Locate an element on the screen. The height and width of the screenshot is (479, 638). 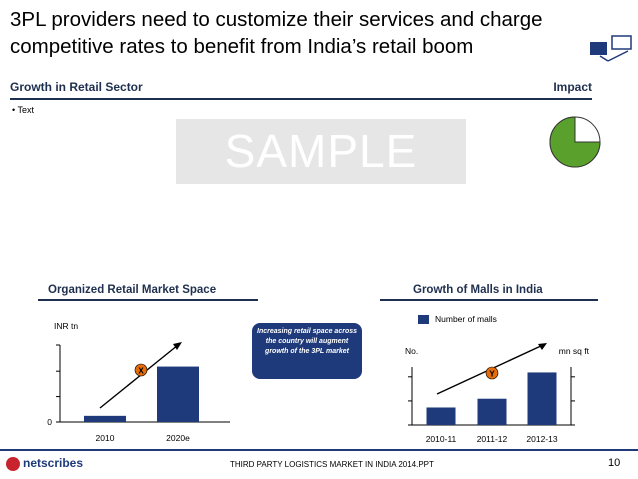
chart-2-right-axis-label: mn sq ft is located at coordinates (574, 351).